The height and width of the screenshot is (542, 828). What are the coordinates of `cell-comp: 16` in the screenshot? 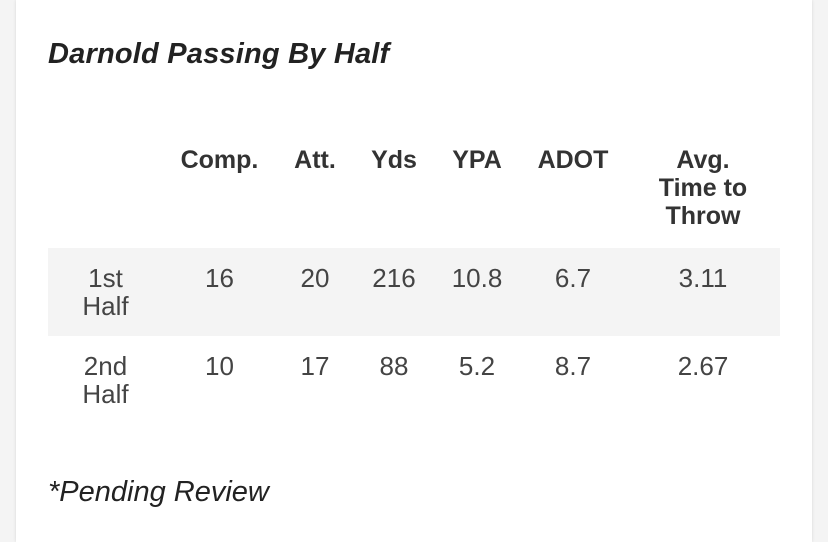 It's located at (219, 292).